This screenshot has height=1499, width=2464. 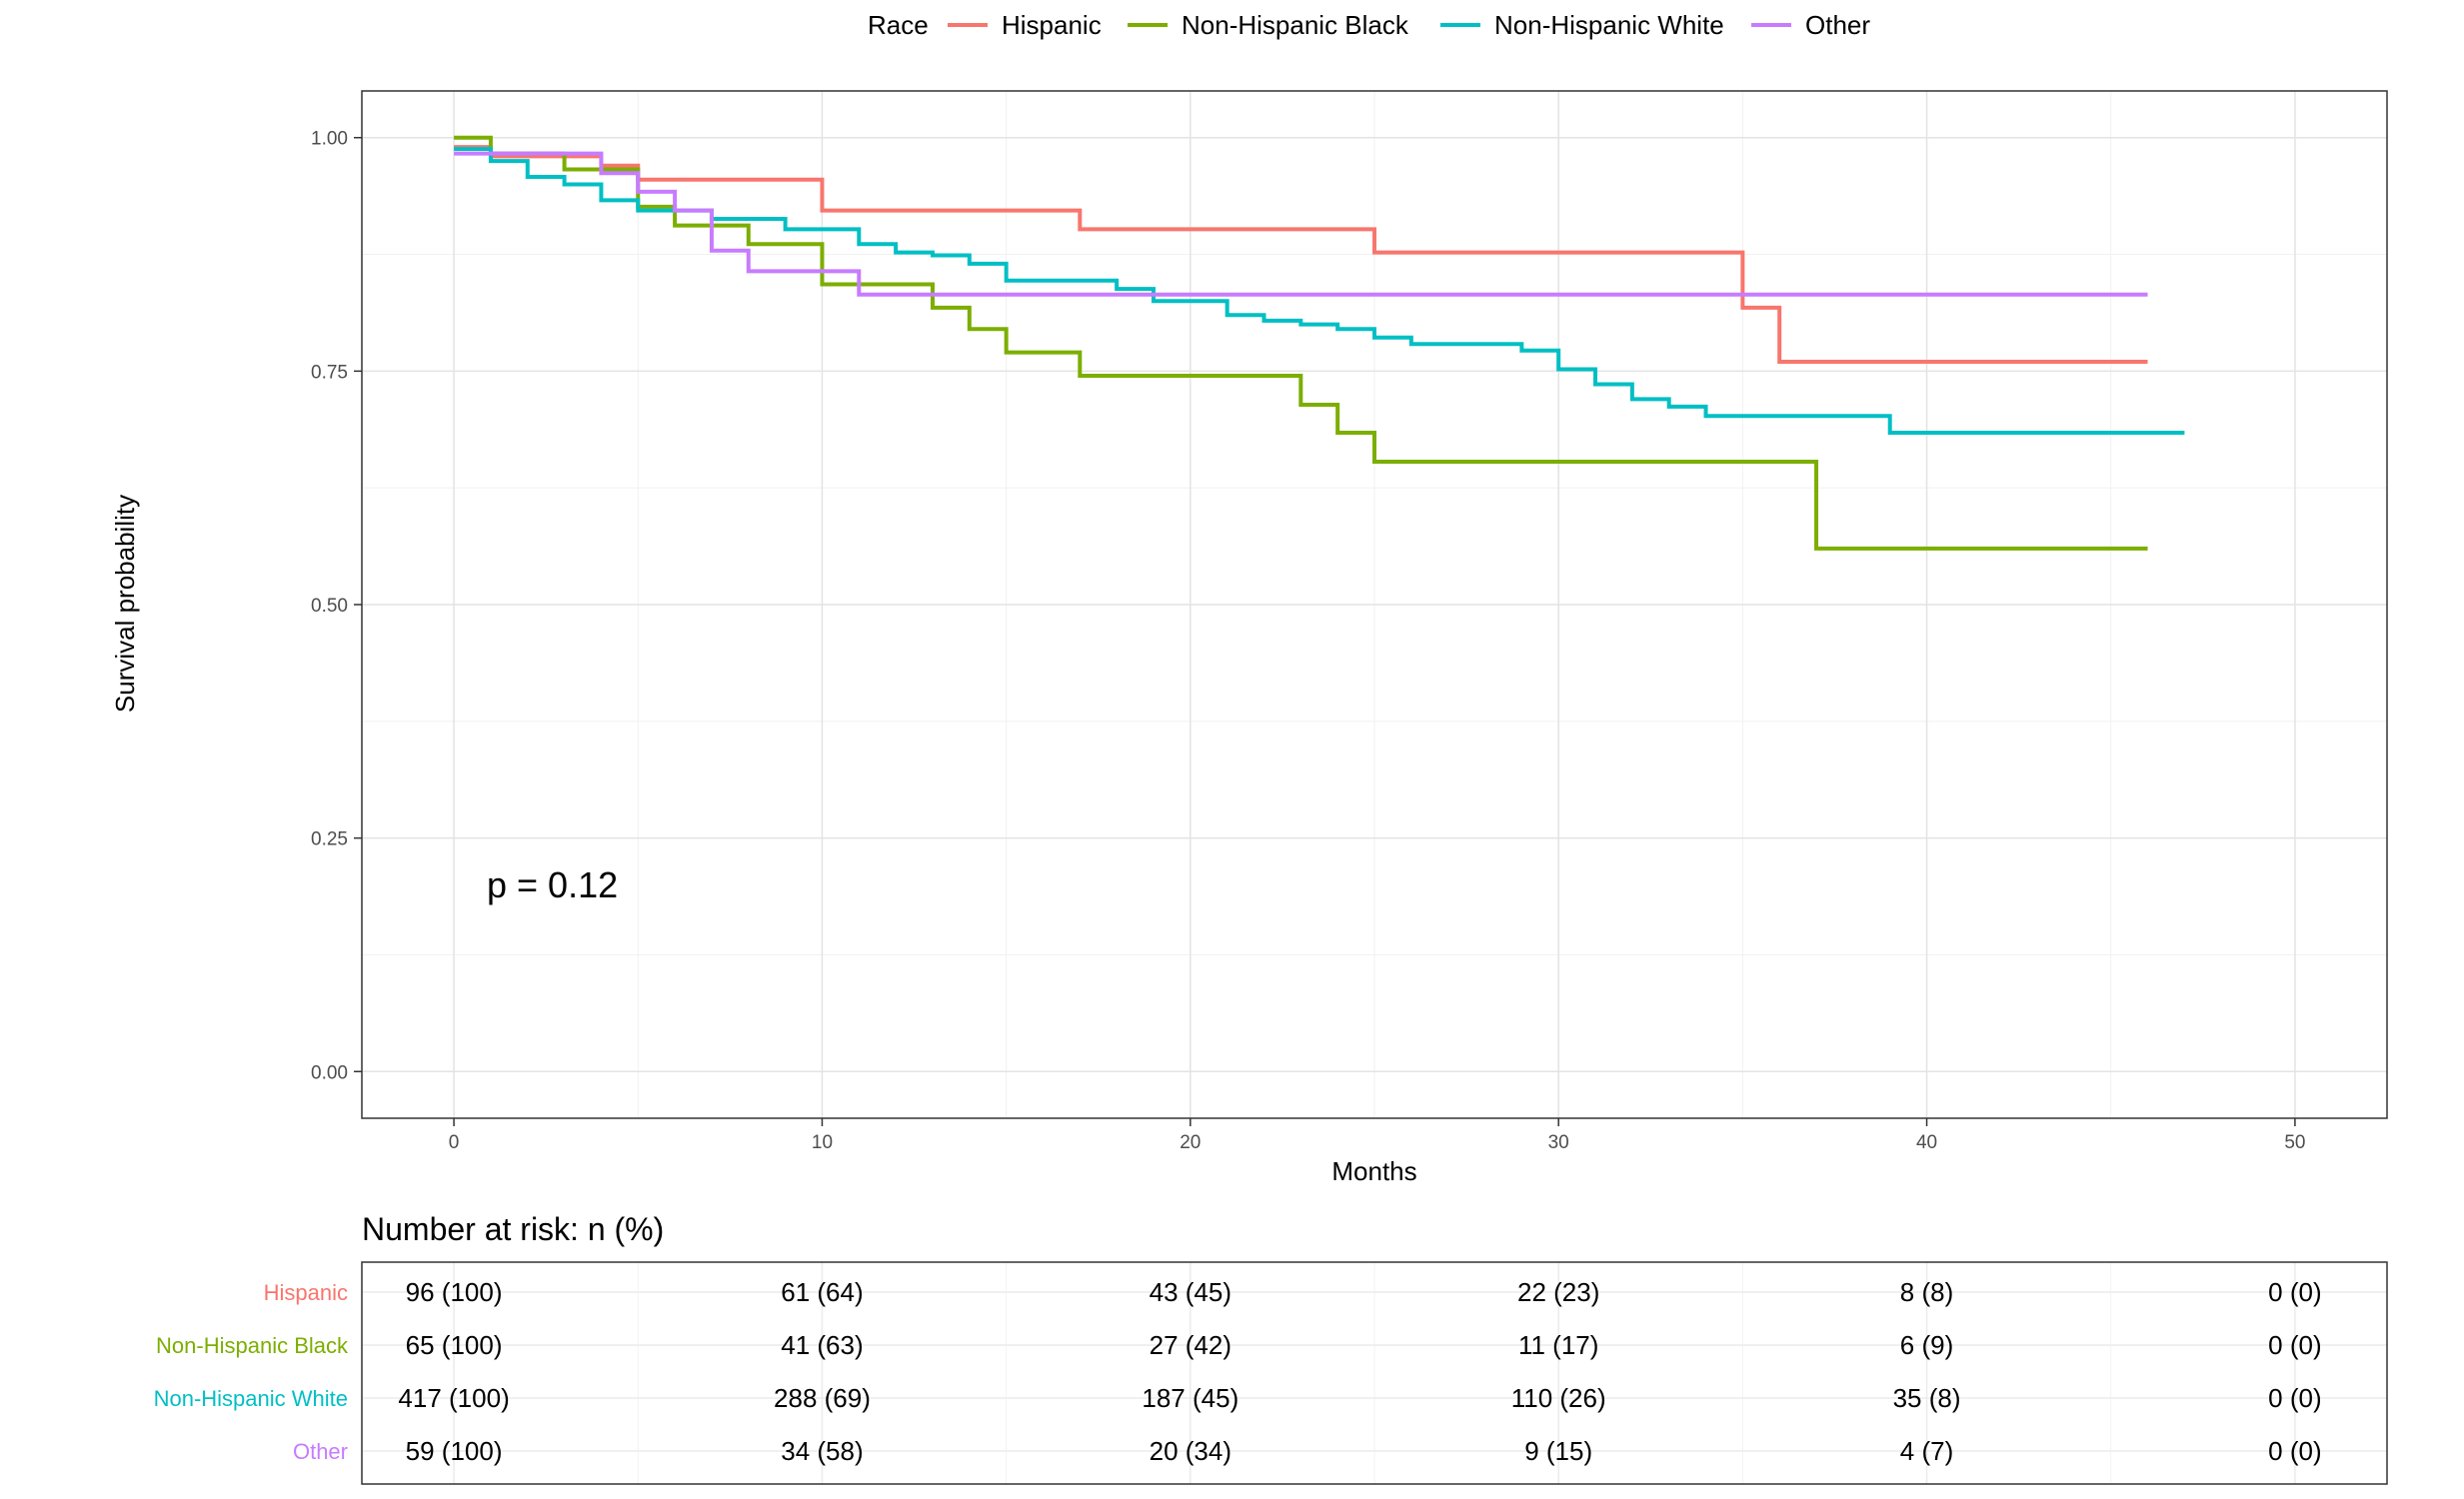 What do you see at coordinates (898, 25) in the screenshot?
I see `legend-title: Race` at bounding box center [898, 25].